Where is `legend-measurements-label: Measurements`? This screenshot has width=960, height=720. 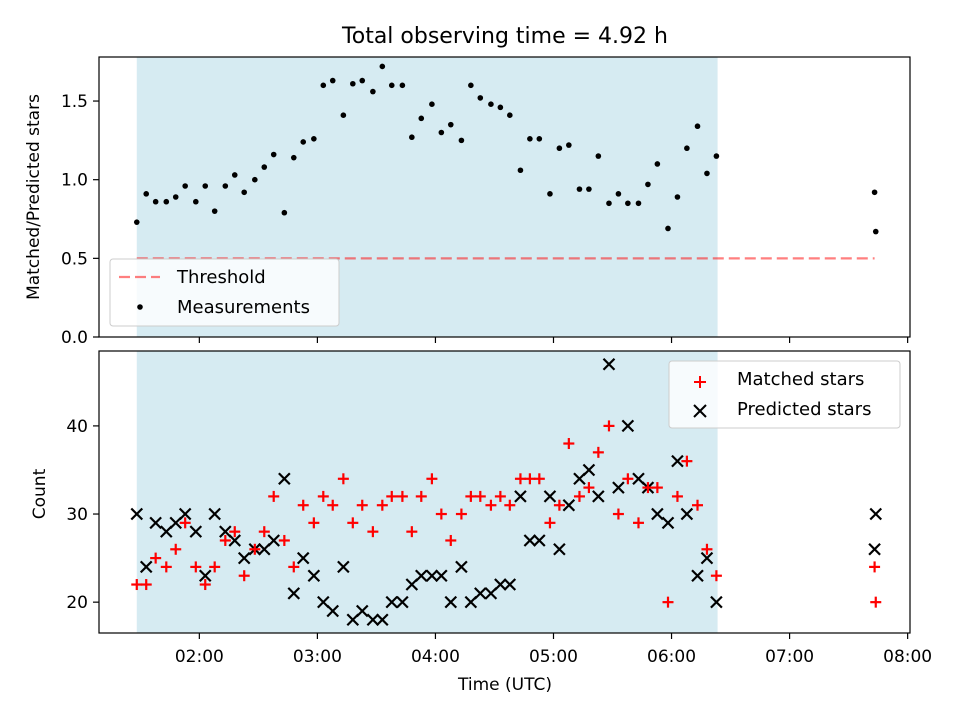 legend-measurements-label: Measurements is located at coordinates (243, 307).